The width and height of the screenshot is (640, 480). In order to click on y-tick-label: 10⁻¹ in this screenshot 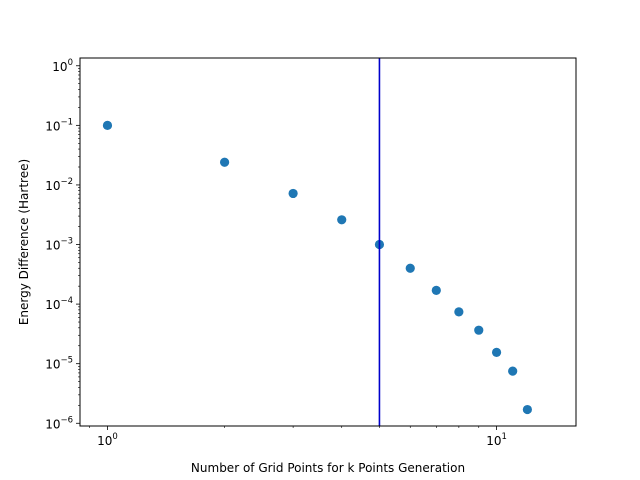, I will do `click(59, 125)`.